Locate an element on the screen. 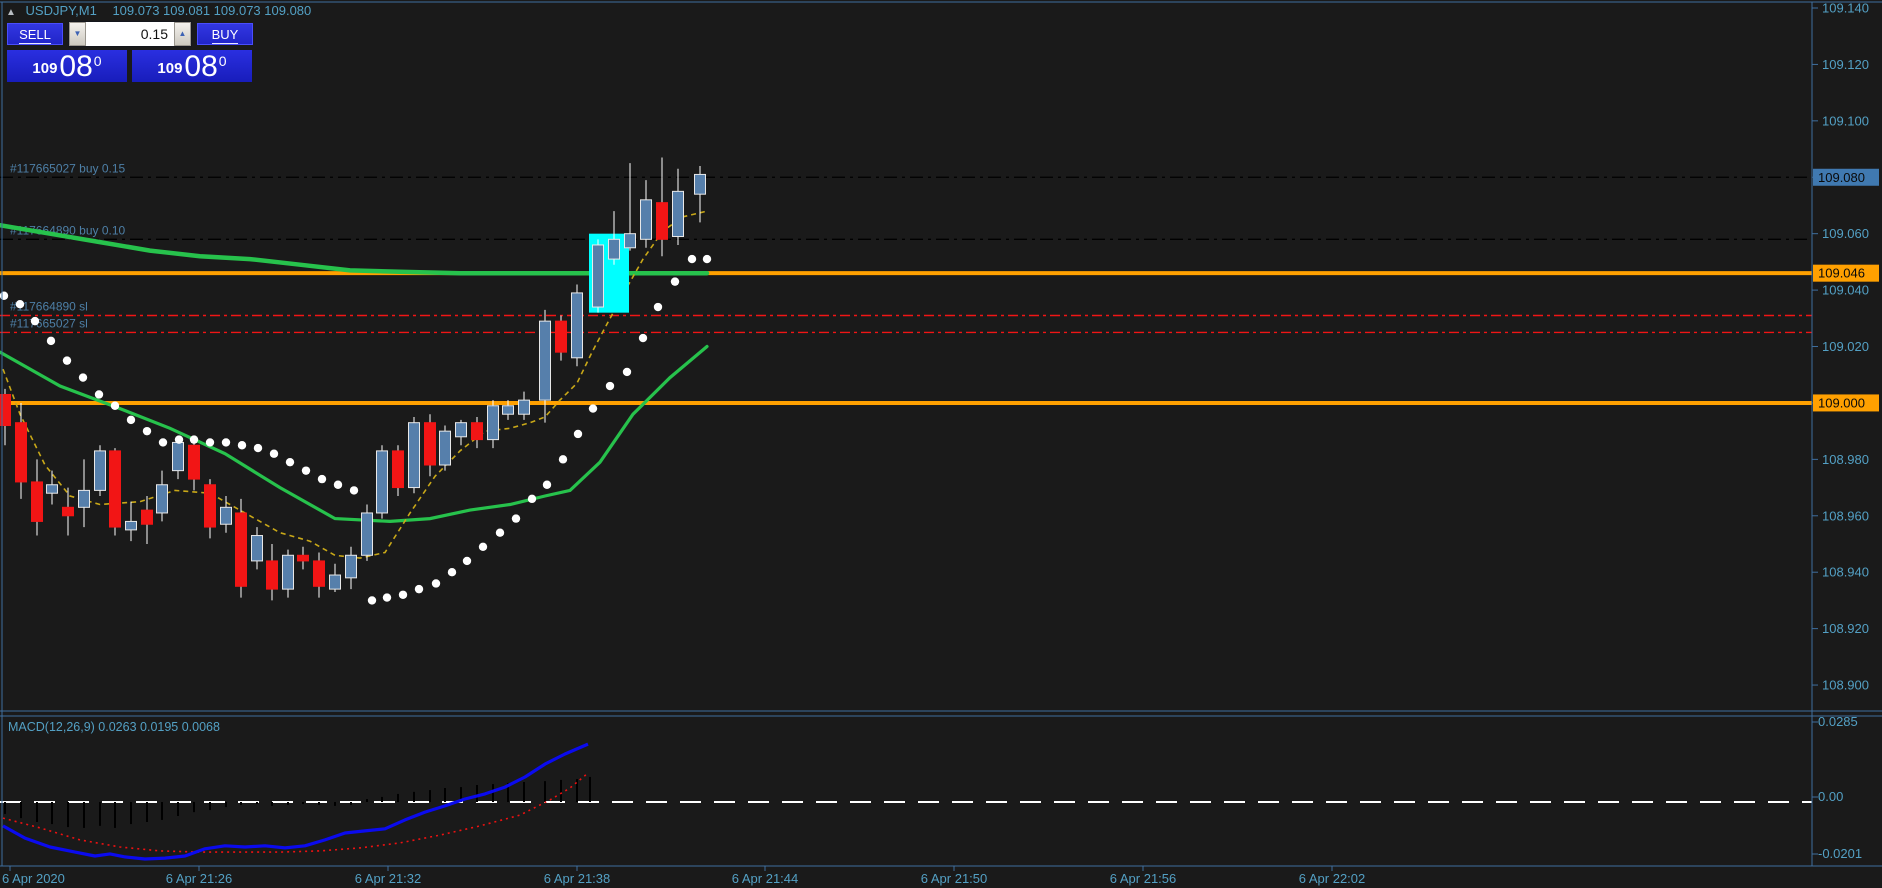  symbol-period-label: USDJPY,M1 is located at coordinates (61, 10).